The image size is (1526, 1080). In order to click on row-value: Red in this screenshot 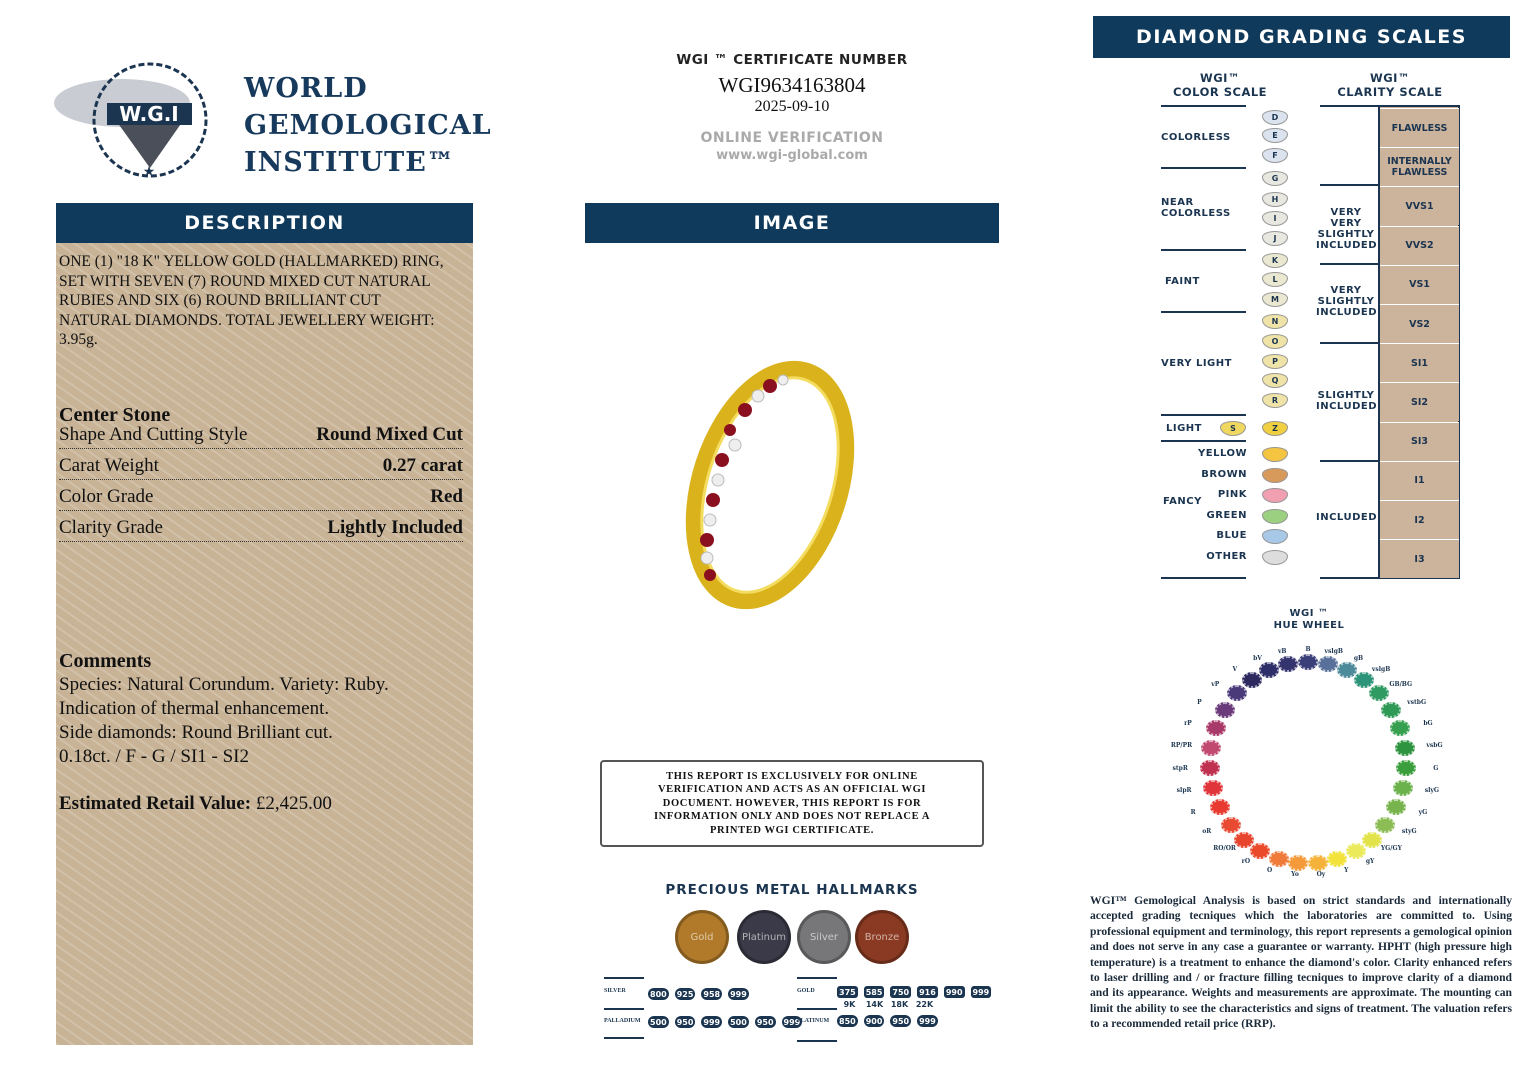, I will do `click(446, 496)`.